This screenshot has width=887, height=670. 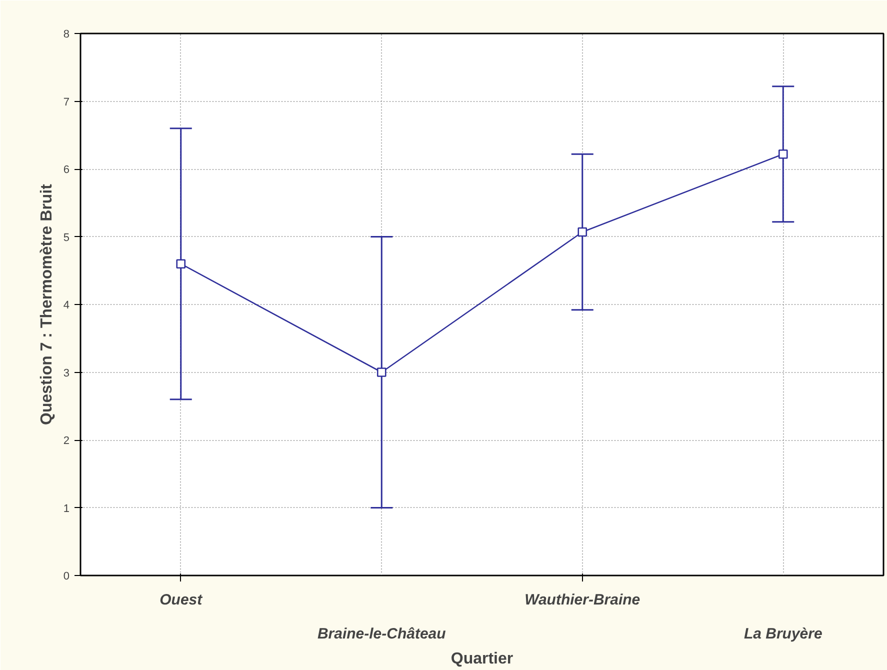 I want to click on x-axis-title: Quartier, so click(x=482, y=659).